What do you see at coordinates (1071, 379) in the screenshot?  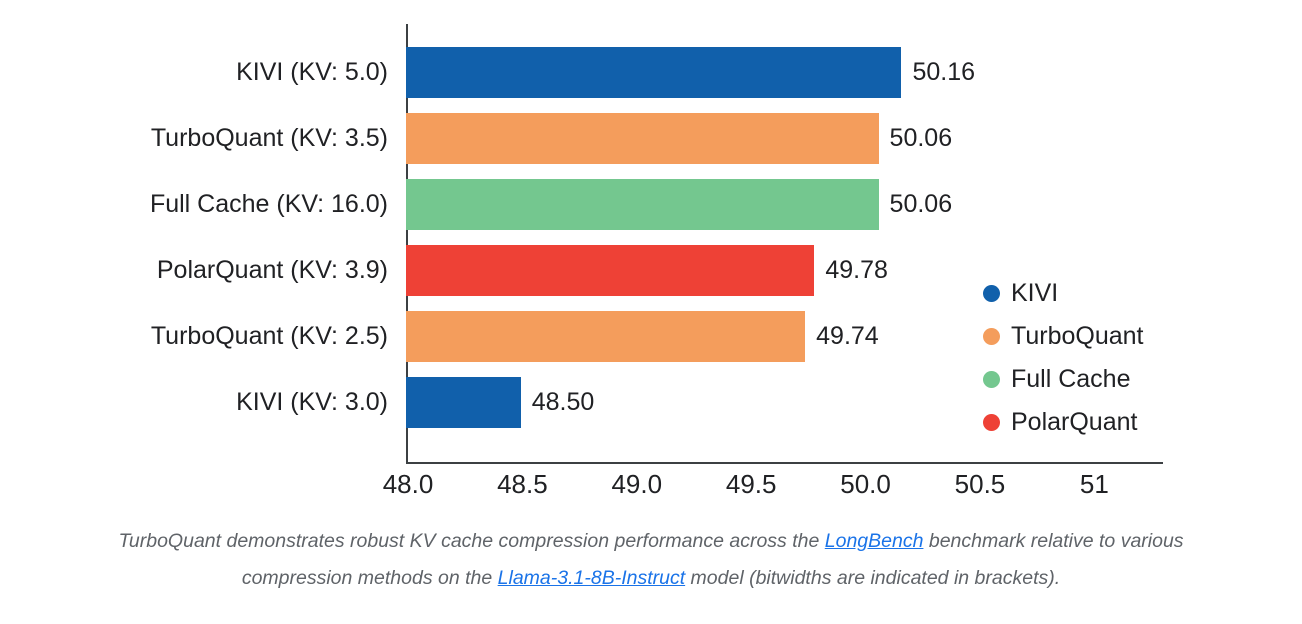 I see `legend-label: Full Cache` at bounding box center [1071, 379].